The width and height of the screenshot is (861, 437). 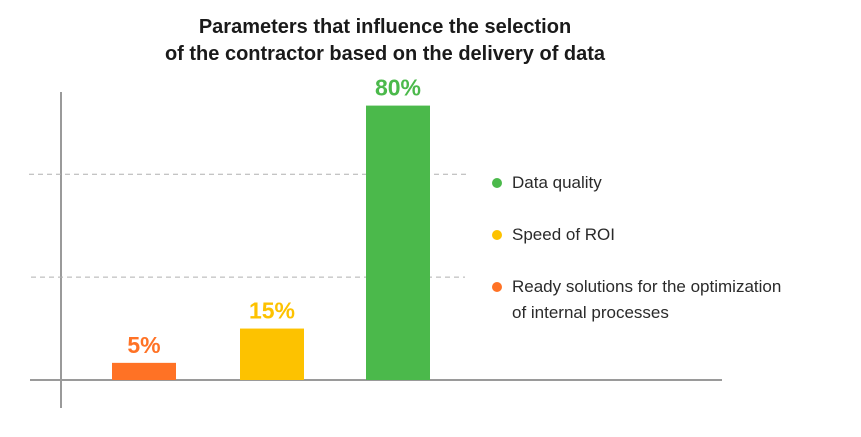 What do you see at coordinates (272, 311) in the screenshot?
I see `value-label-speed-of-roi: 15%` at bounding box center [272, 311].